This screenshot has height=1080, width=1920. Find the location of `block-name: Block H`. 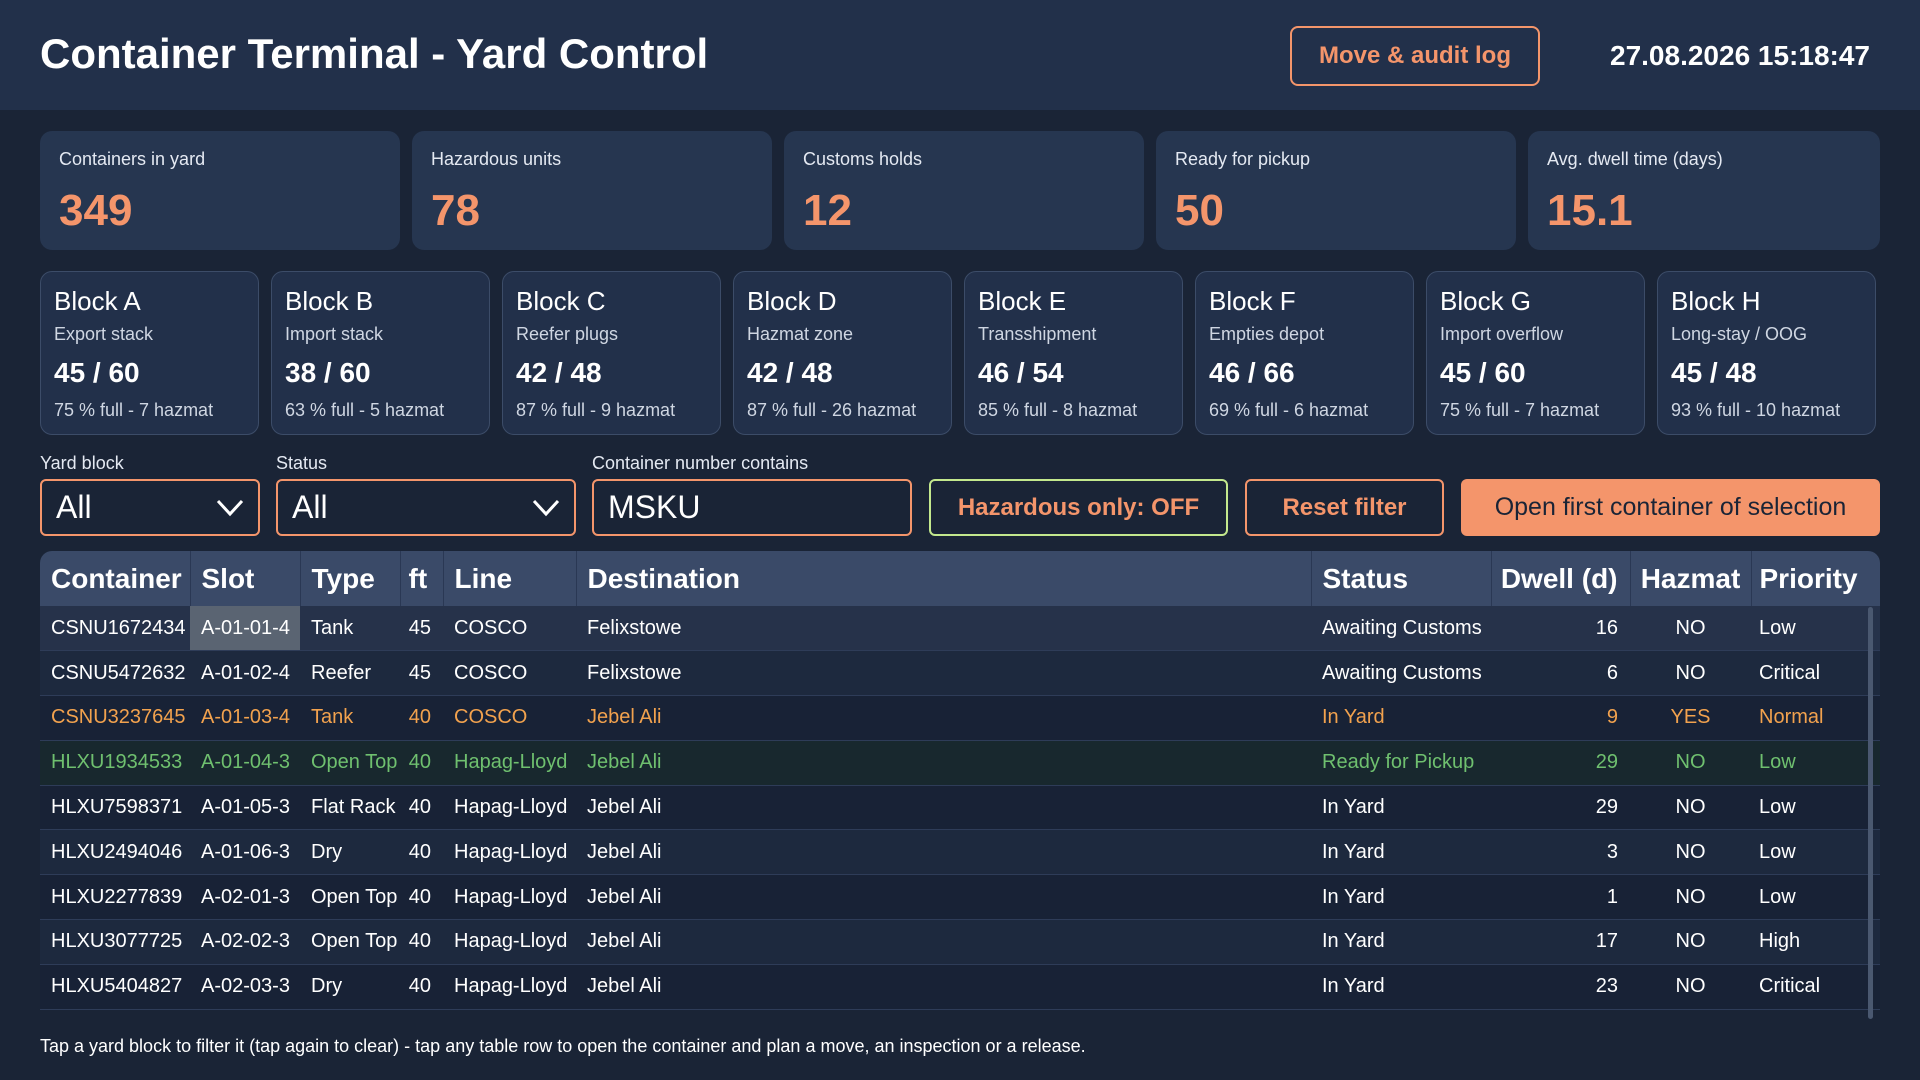

block-name: Block H is located at coordinates (1716, 301).